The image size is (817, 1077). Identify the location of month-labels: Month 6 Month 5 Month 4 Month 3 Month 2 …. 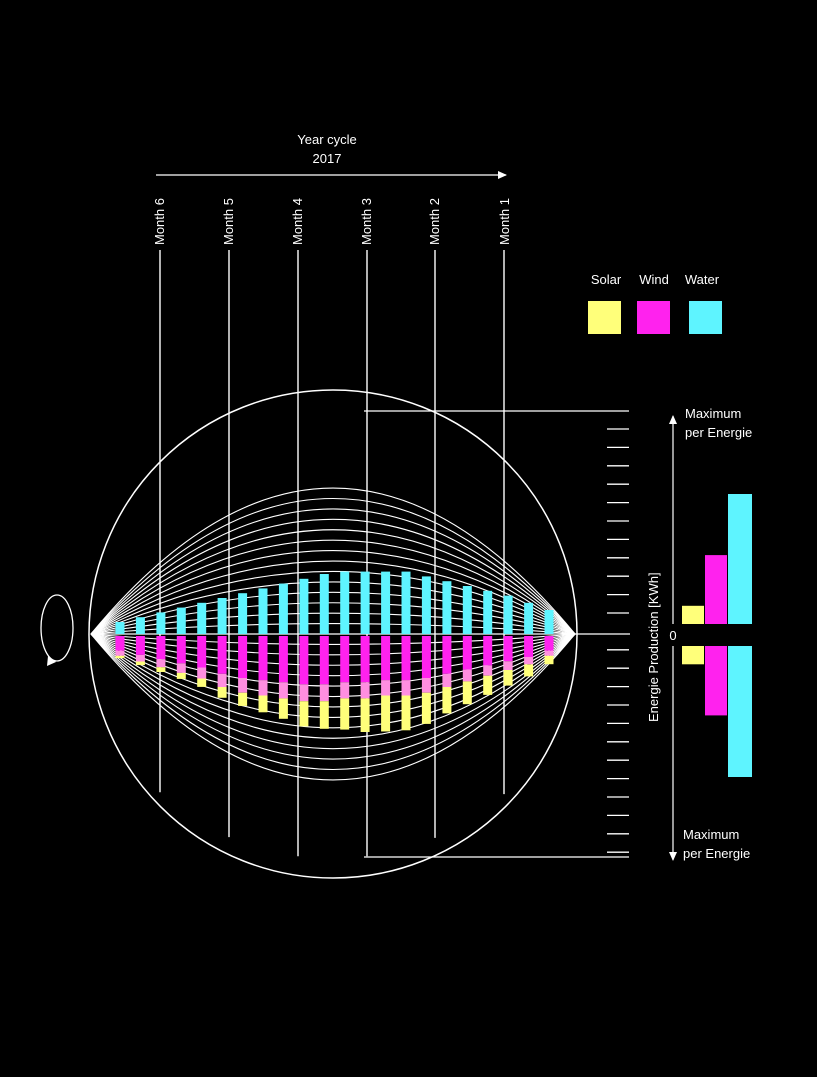
(332, 221).